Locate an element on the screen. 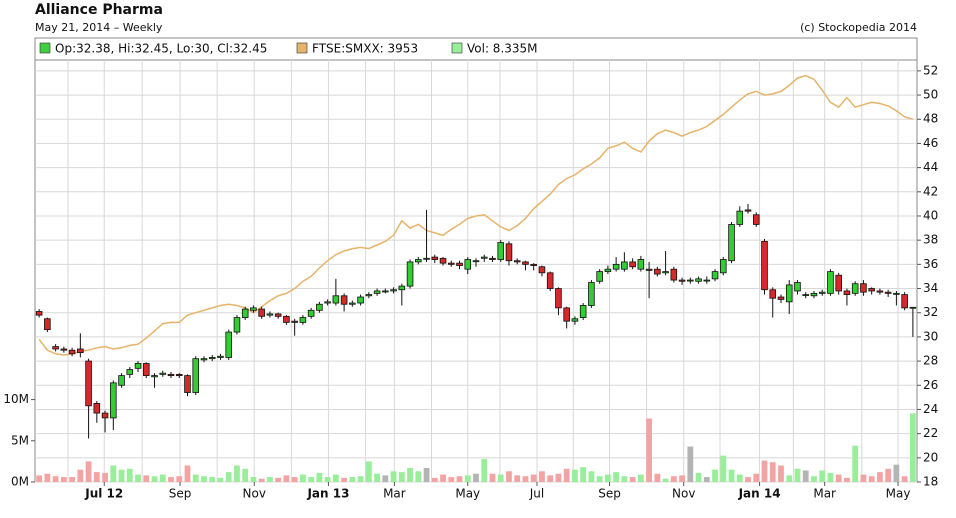 This screenshot has height=518, width=956. x-tick-label: Jan 13 is located at coordinates (327, 494).